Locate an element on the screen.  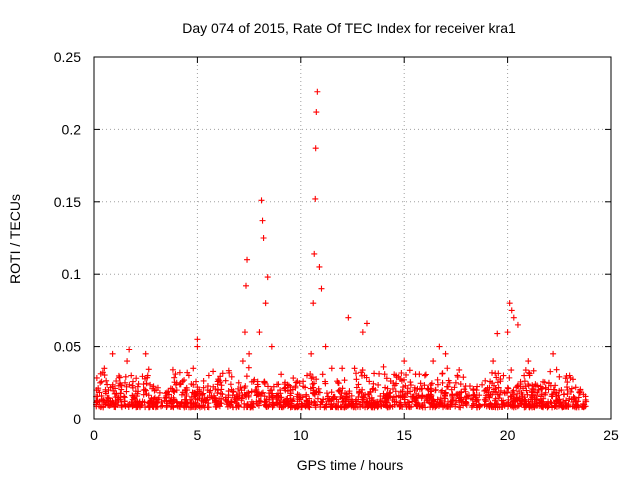
x-tick-label: 25 is located at coordinates (611, 435).